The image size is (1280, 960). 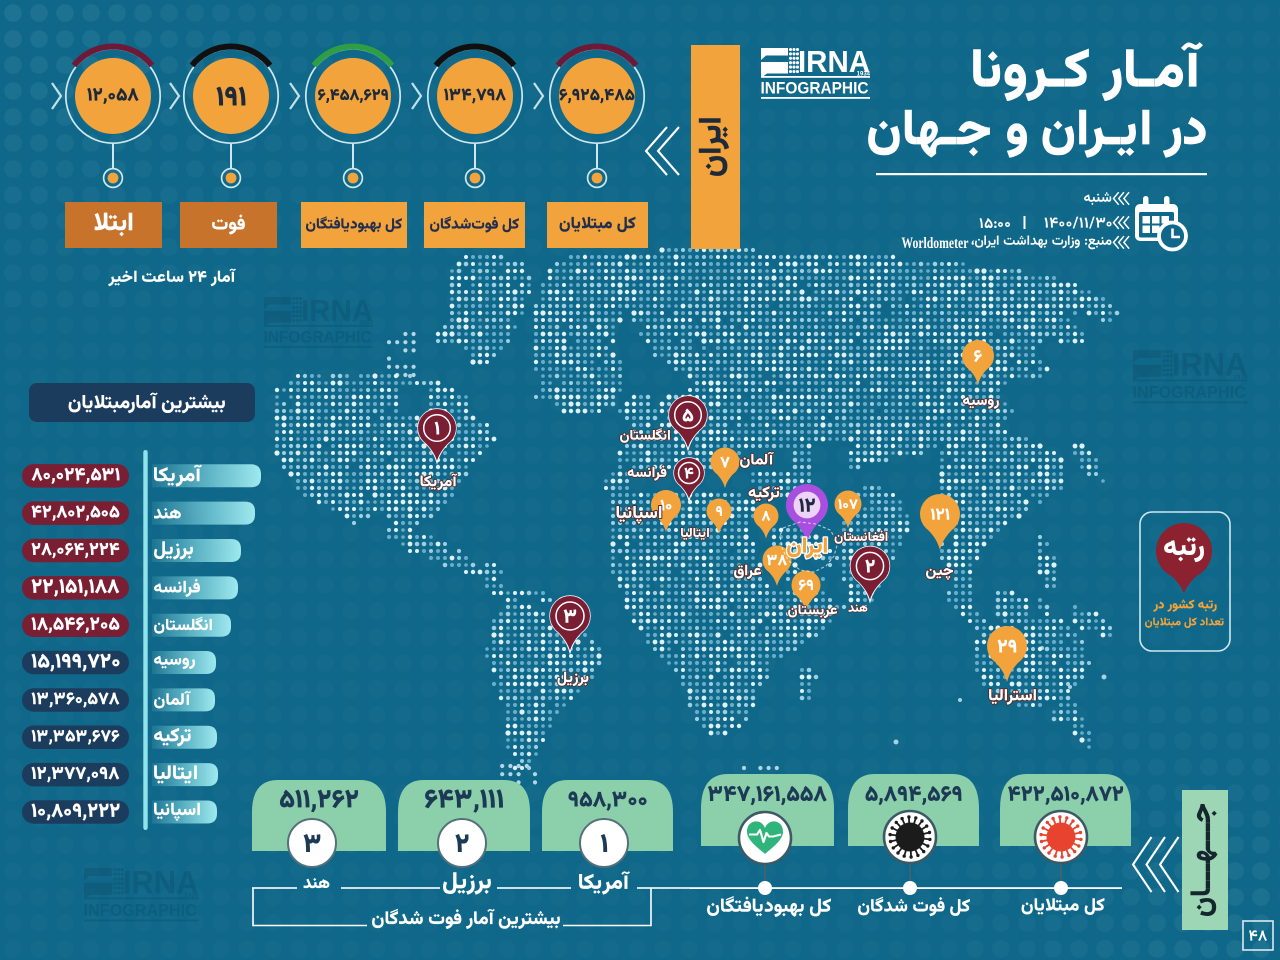 What do you see at coordinates (934, 243) in the screenshot?
I see `svg-text: Worldometer` at bounding box center [934, 243].